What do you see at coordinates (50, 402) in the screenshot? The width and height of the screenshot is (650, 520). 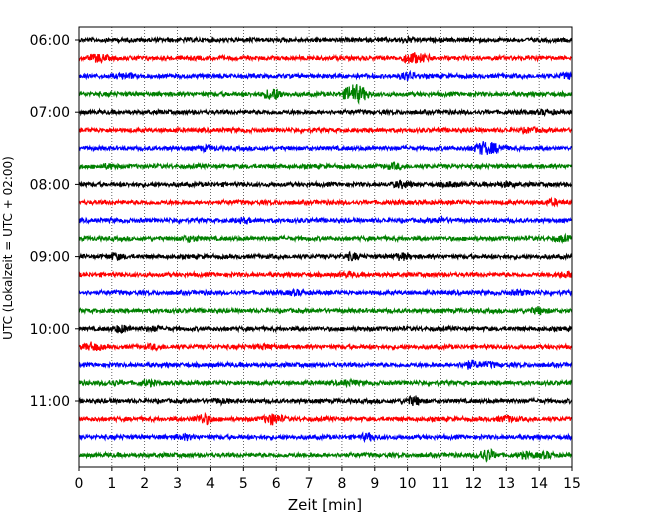 I see `y-tick-label: 11:00` at bounding box center [50, 402].